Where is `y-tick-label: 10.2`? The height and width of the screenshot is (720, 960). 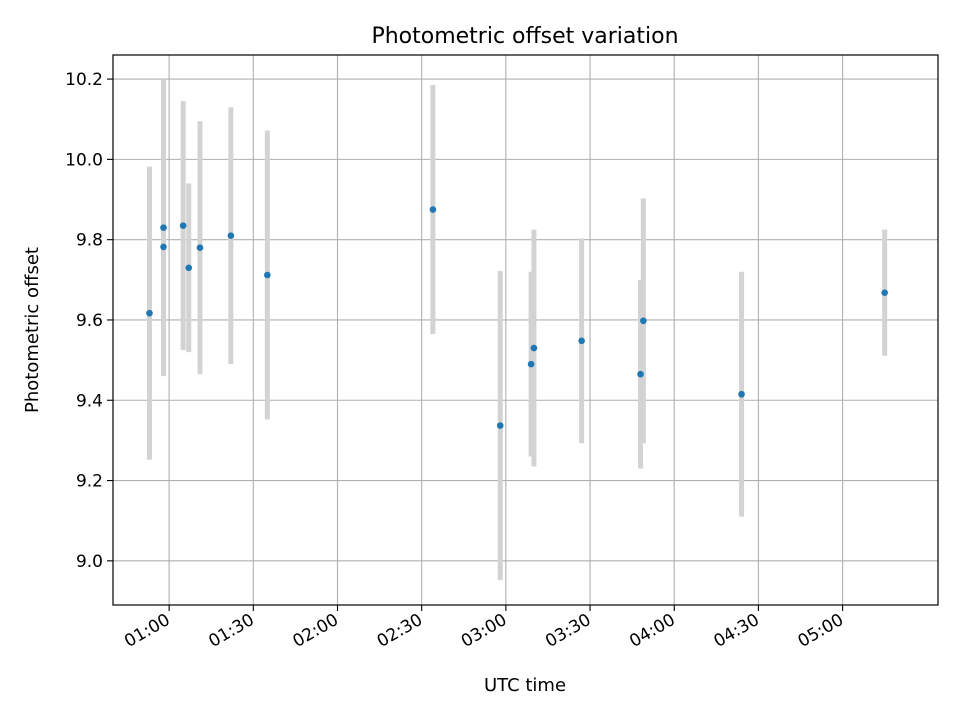 y-tick-label: 10.2 is located at coordinates (84, 80).